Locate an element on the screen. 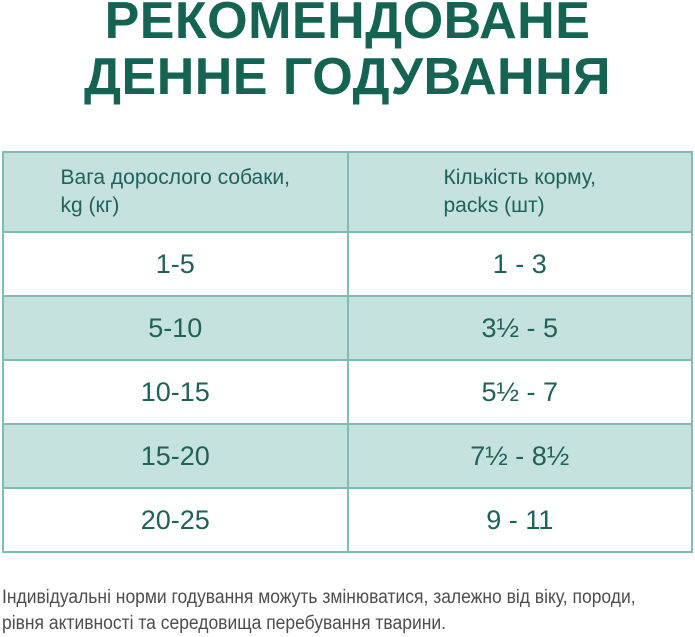 The width and height of the screenshot is (695, 637). header-food-amount-line-1: Кількість корму, is located at coordinates (520, 177).